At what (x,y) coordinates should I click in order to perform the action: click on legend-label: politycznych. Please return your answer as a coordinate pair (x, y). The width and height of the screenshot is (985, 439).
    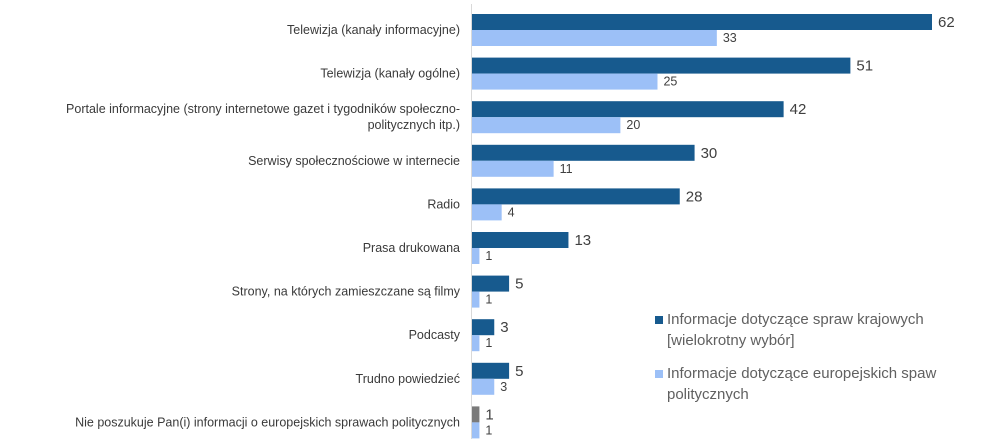
    Looking at the image, I should click on (708, 394).